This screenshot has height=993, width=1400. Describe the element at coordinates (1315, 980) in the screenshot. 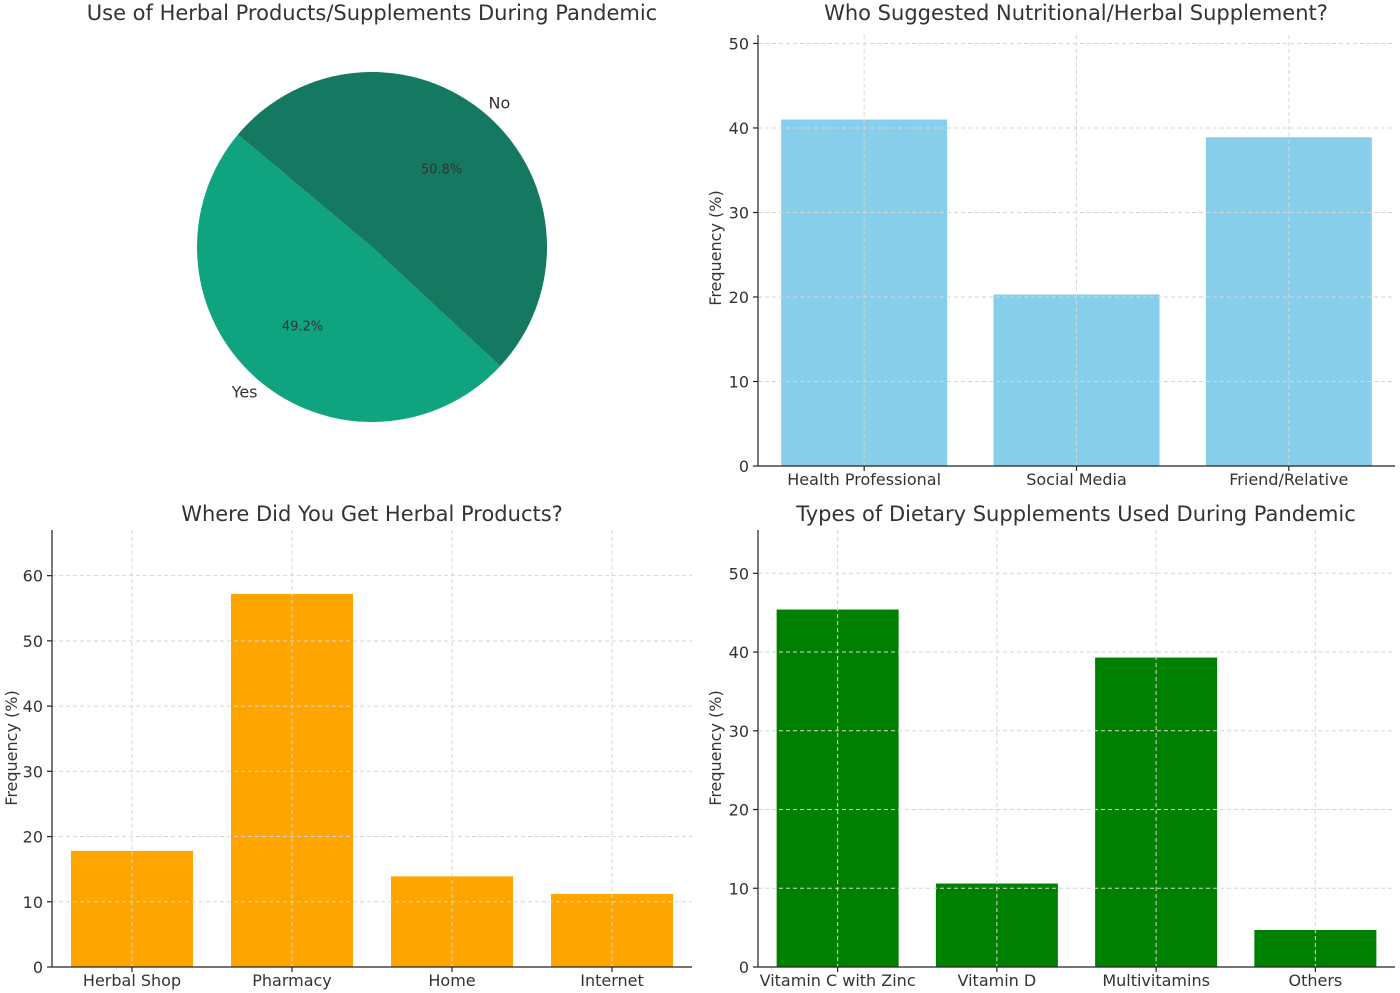

I see `x-tick-label: Others` at that location.